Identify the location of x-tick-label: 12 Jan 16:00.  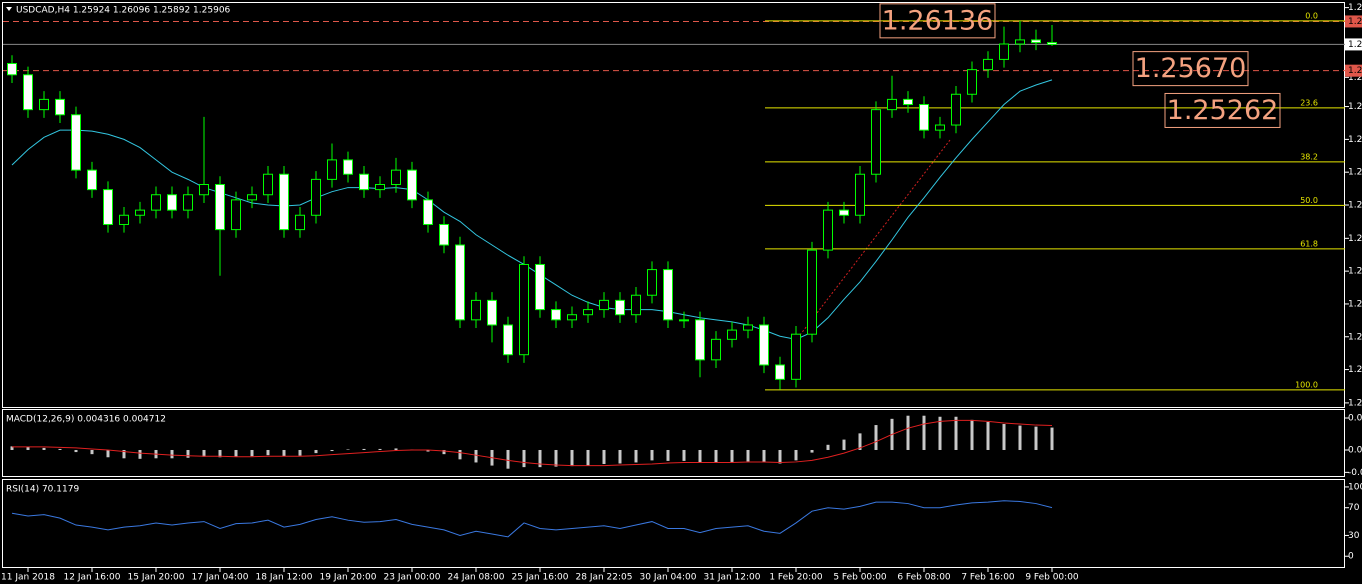
(92, 578).